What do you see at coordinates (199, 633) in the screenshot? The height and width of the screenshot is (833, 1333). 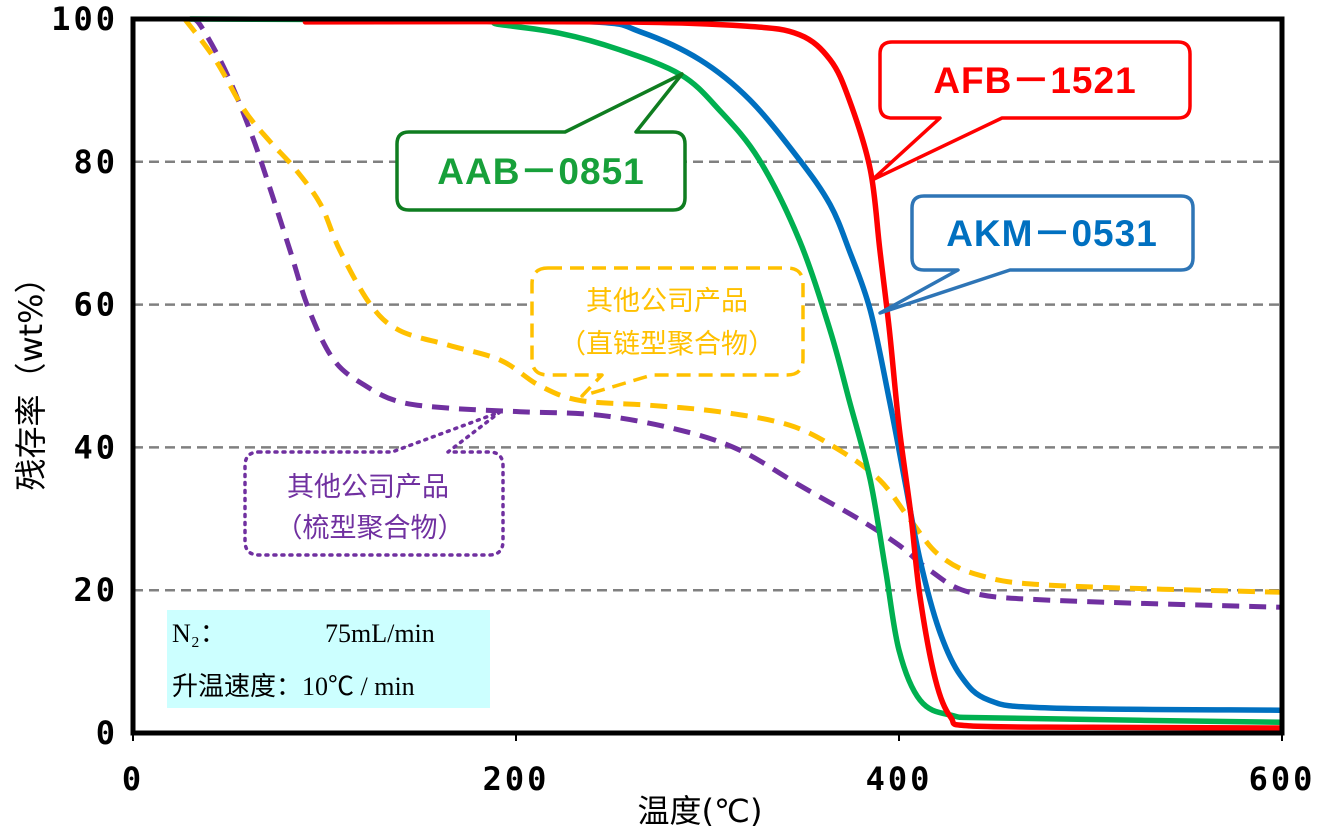 I see `gas-label: N₂：` at bounding box center [199, 633].